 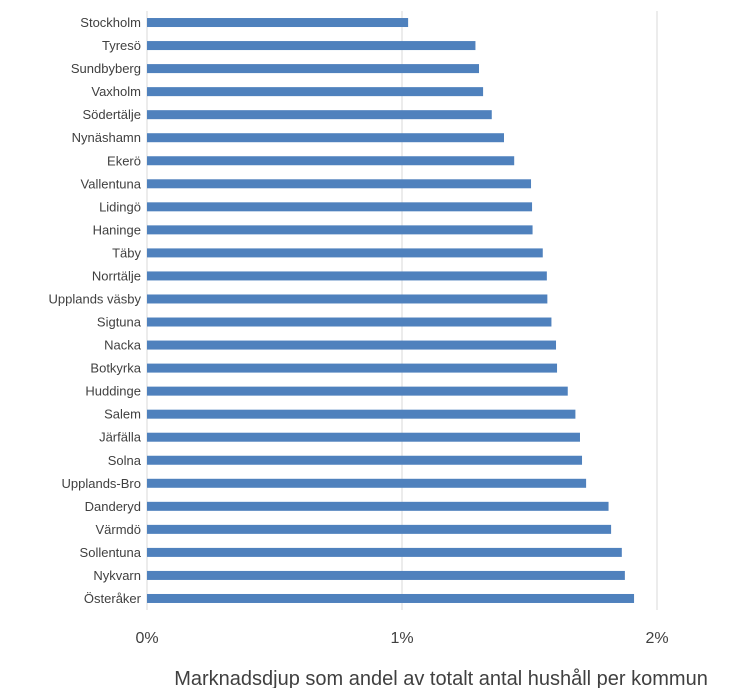 I want to click on category-label: Sollentuna, so click(x=111, y=552).